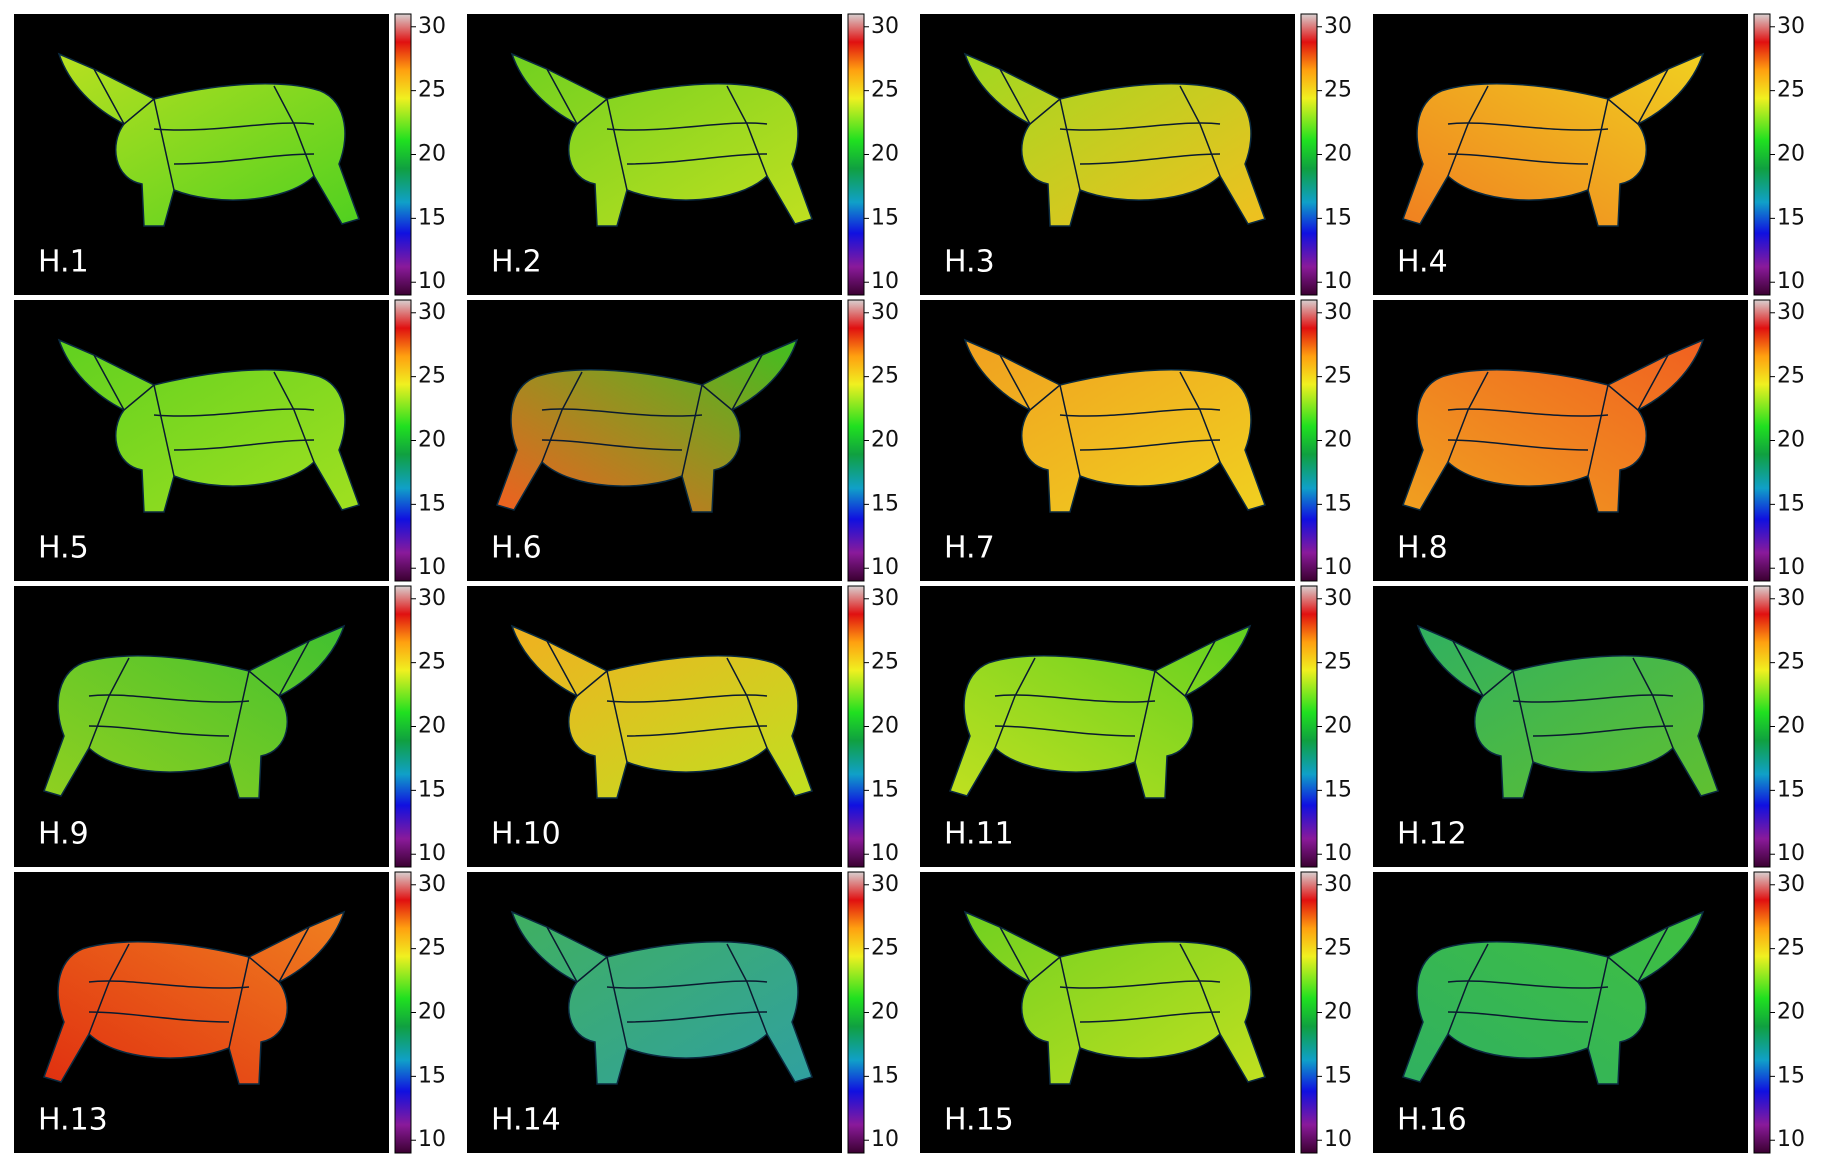 The width and height of the screenshot is (1828, 1174). Describe the element at coordinates (1432, 1120) in the screenshot. I see `panel-label: H.16` at that location.